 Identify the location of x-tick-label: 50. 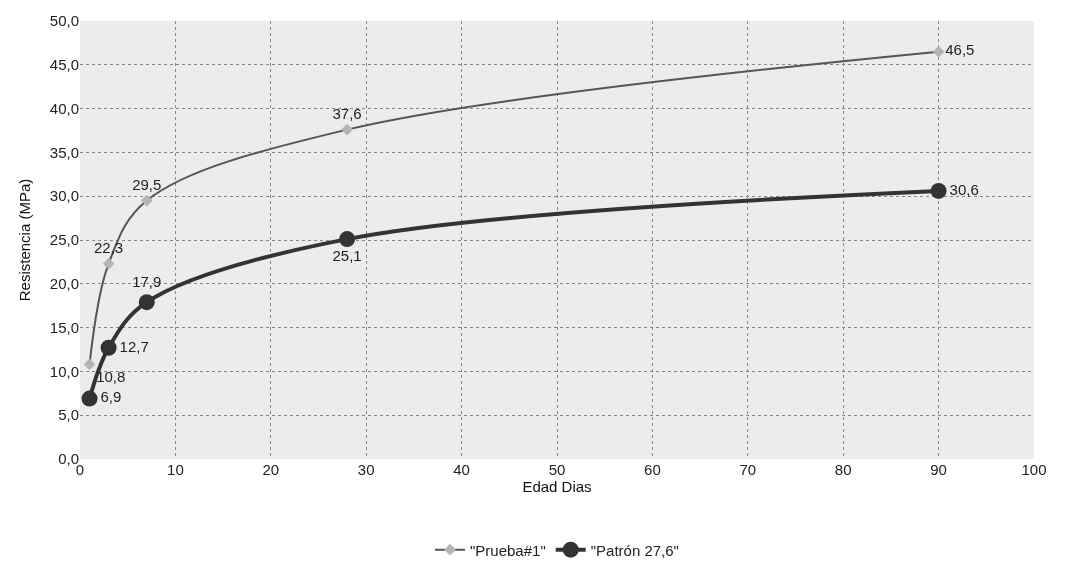
(557, 469).